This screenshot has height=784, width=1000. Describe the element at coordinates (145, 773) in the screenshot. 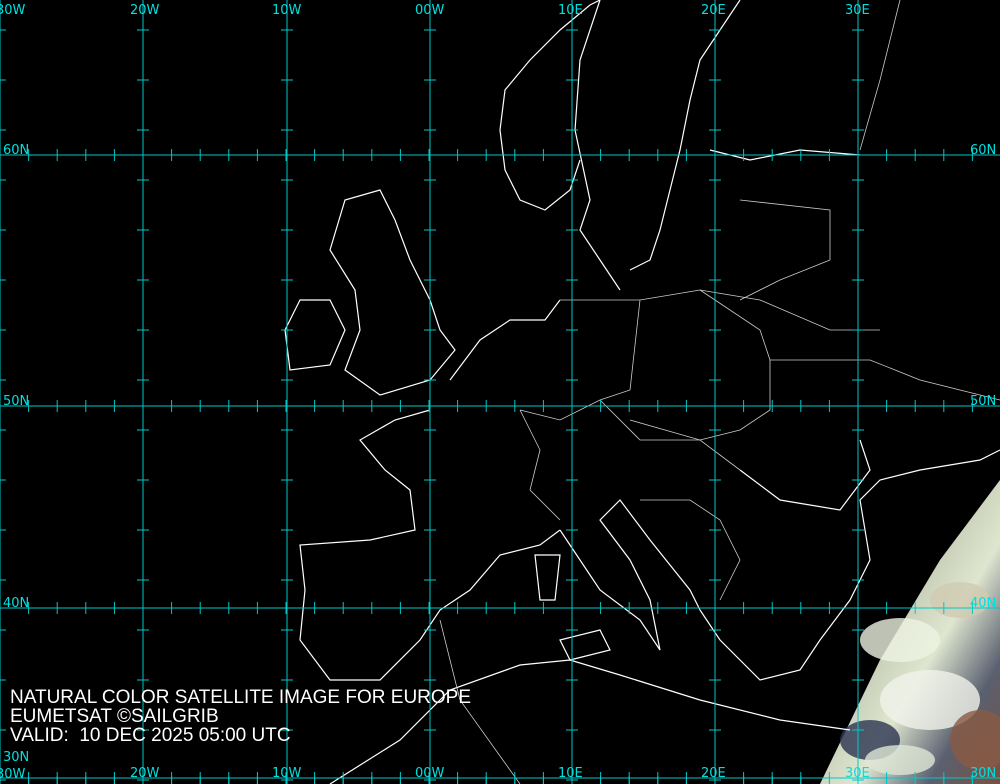

I see `lon-label-bottom: 20W` at that location.